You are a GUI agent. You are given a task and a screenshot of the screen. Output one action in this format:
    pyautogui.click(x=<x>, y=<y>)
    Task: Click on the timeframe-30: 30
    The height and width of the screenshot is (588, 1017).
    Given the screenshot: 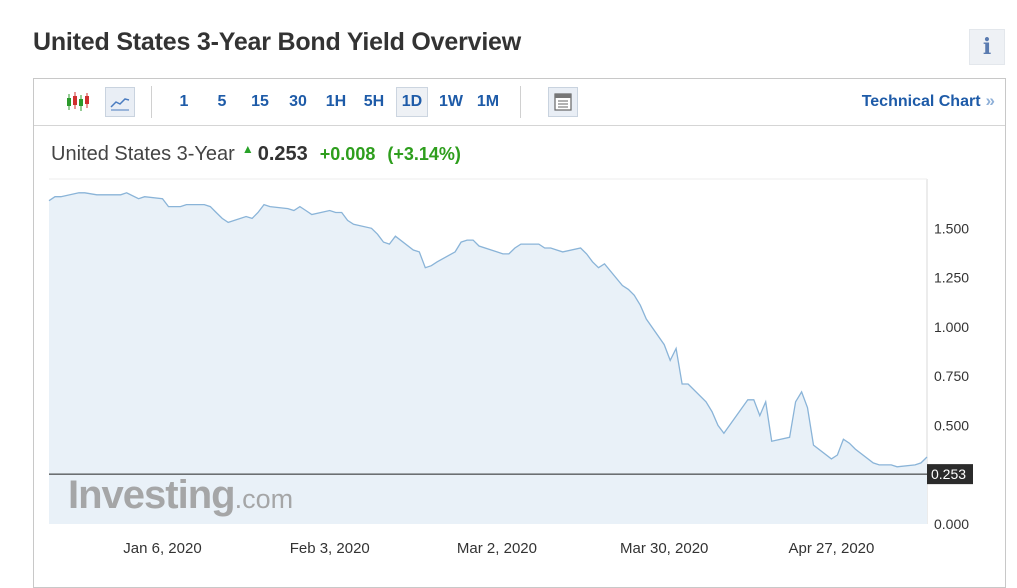 What is the action you would take?
    pyautogui.click(x=298, y=101)
    